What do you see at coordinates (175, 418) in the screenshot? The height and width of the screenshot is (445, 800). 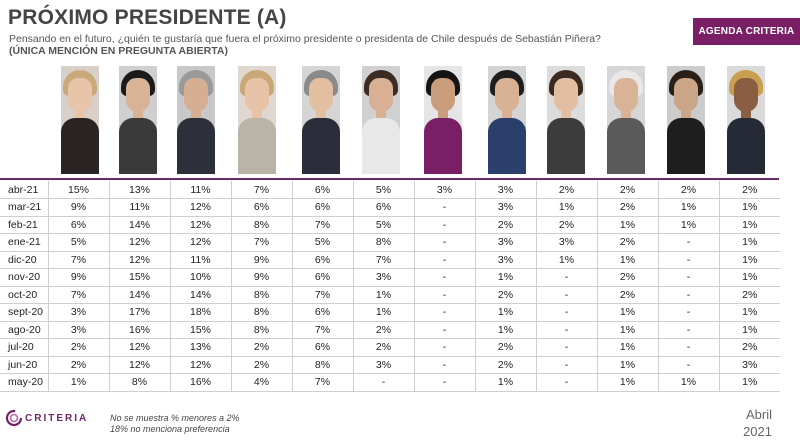 I see `footnote-minimum: No se muestra % menores a 2%` at bounding box center [175, 418].